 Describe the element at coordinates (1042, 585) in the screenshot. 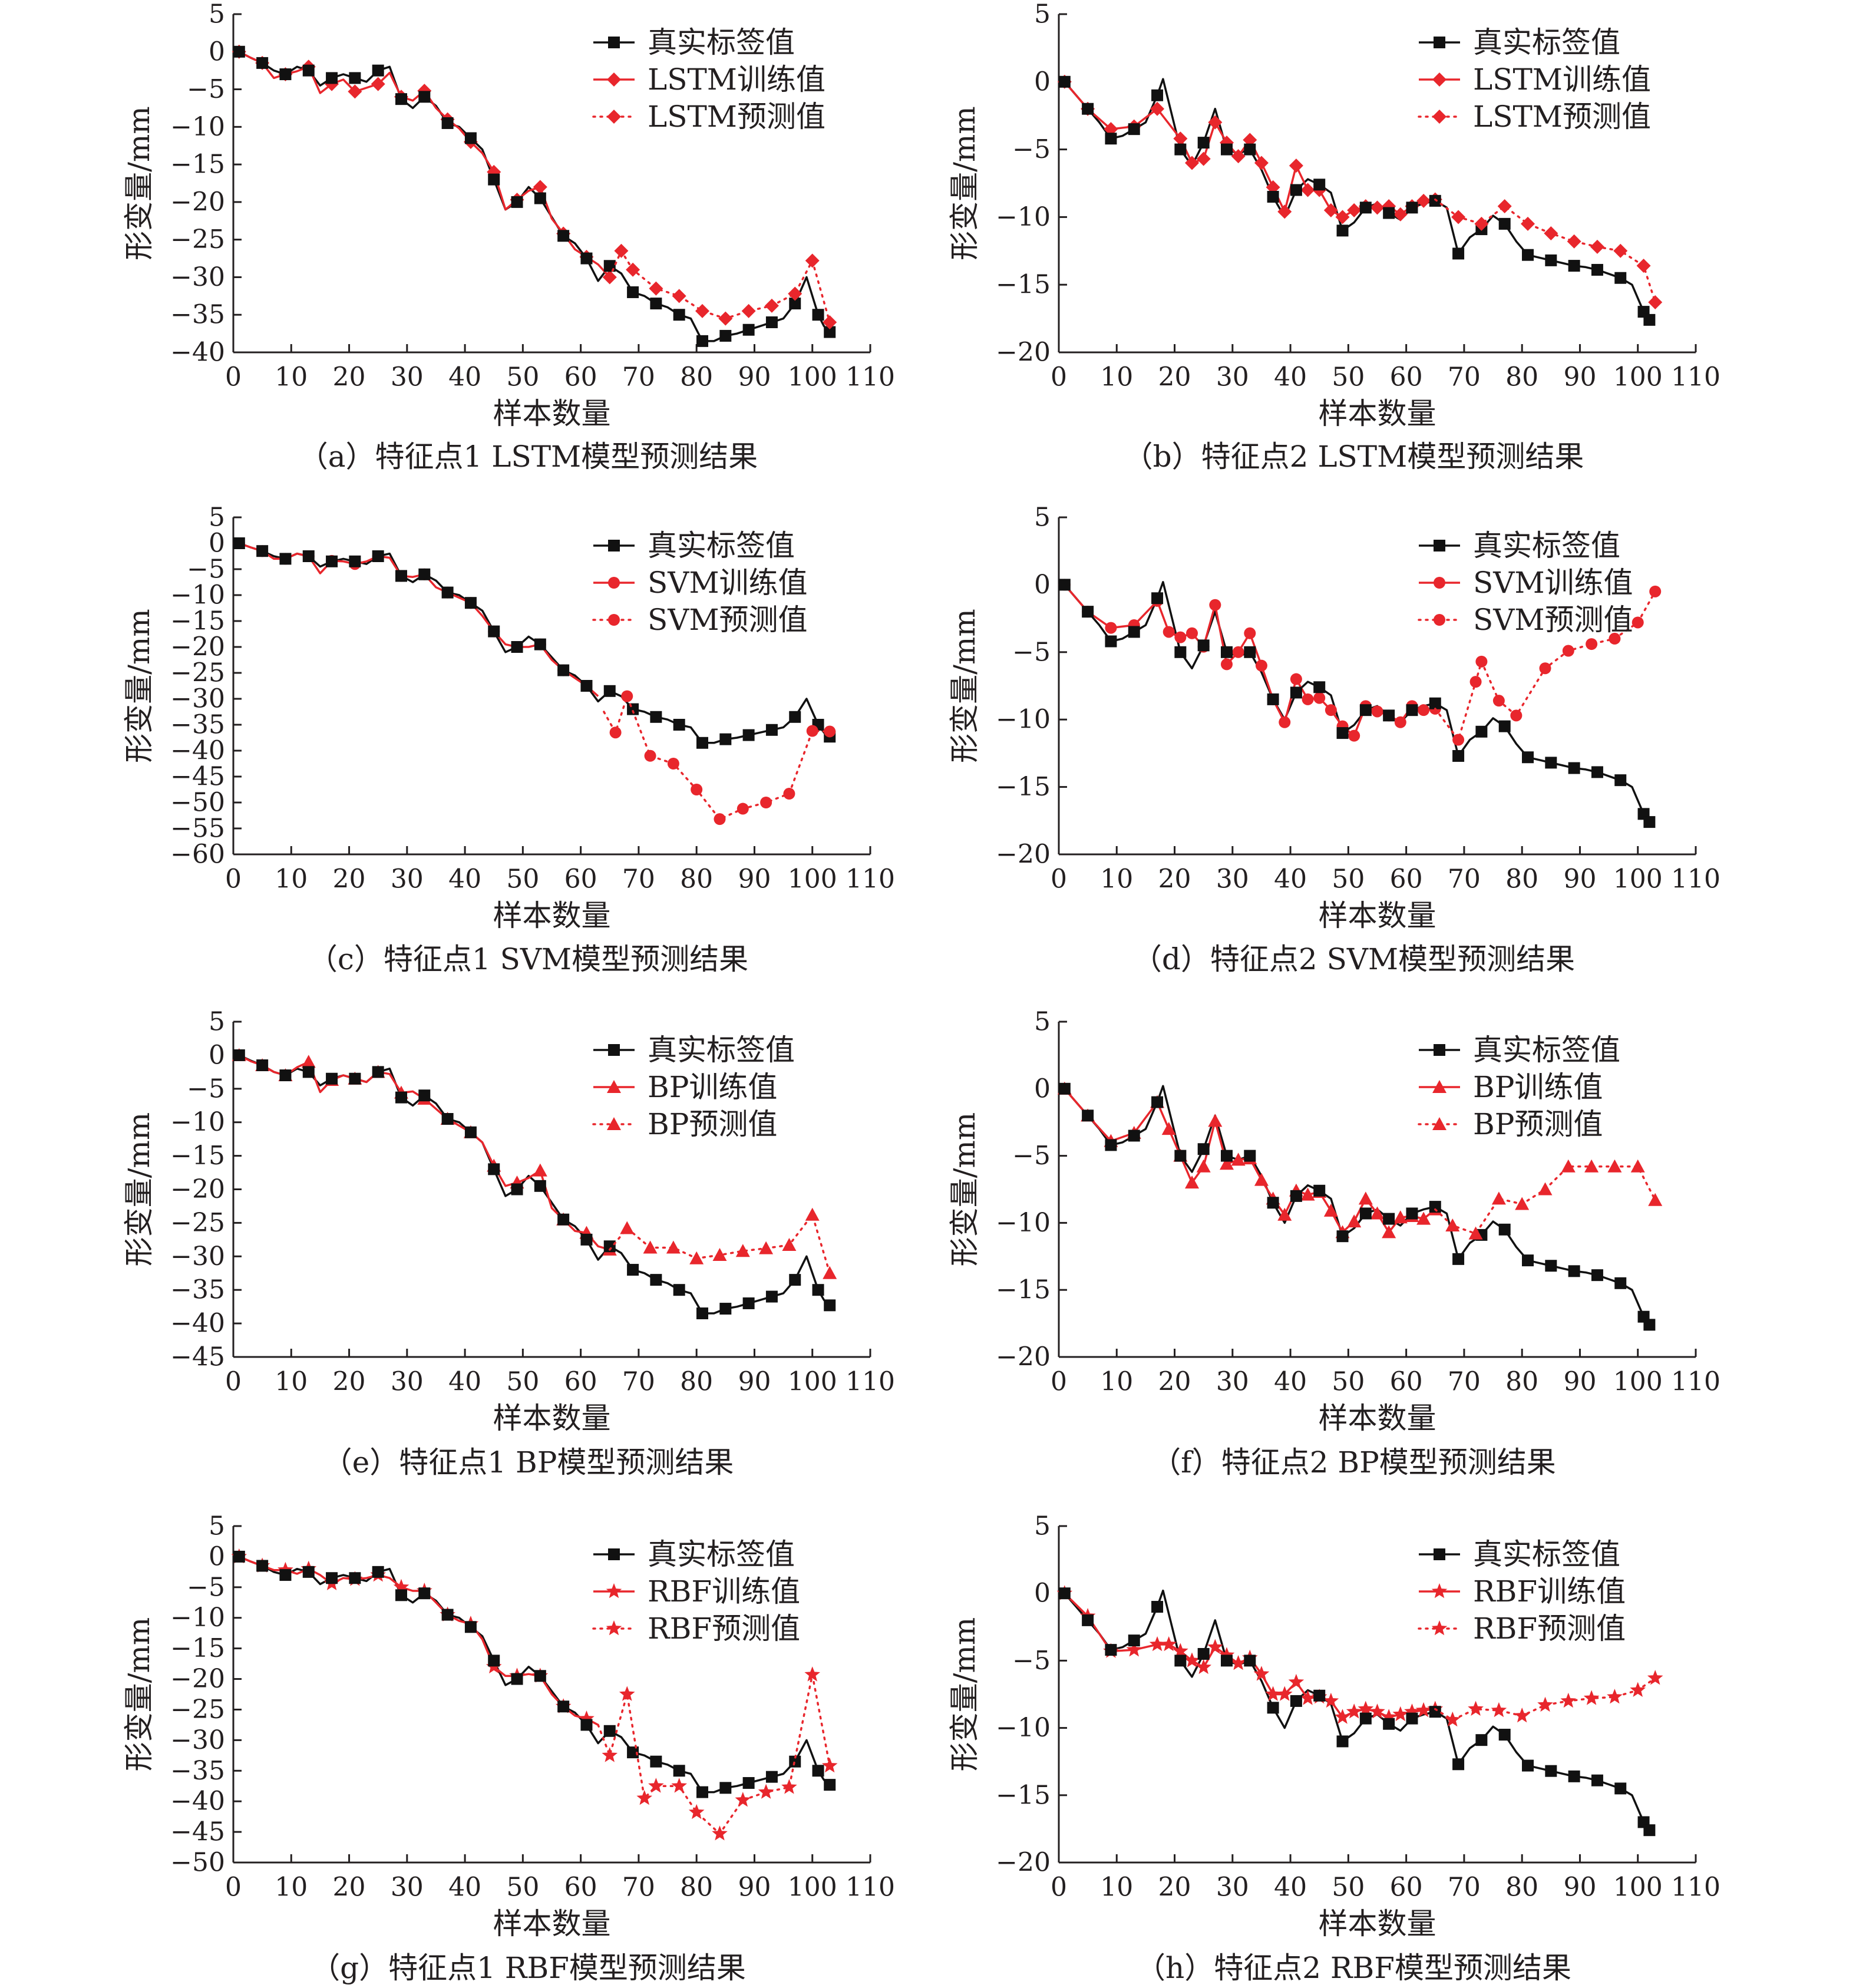

I see `y-tick-label: 0` at that location.